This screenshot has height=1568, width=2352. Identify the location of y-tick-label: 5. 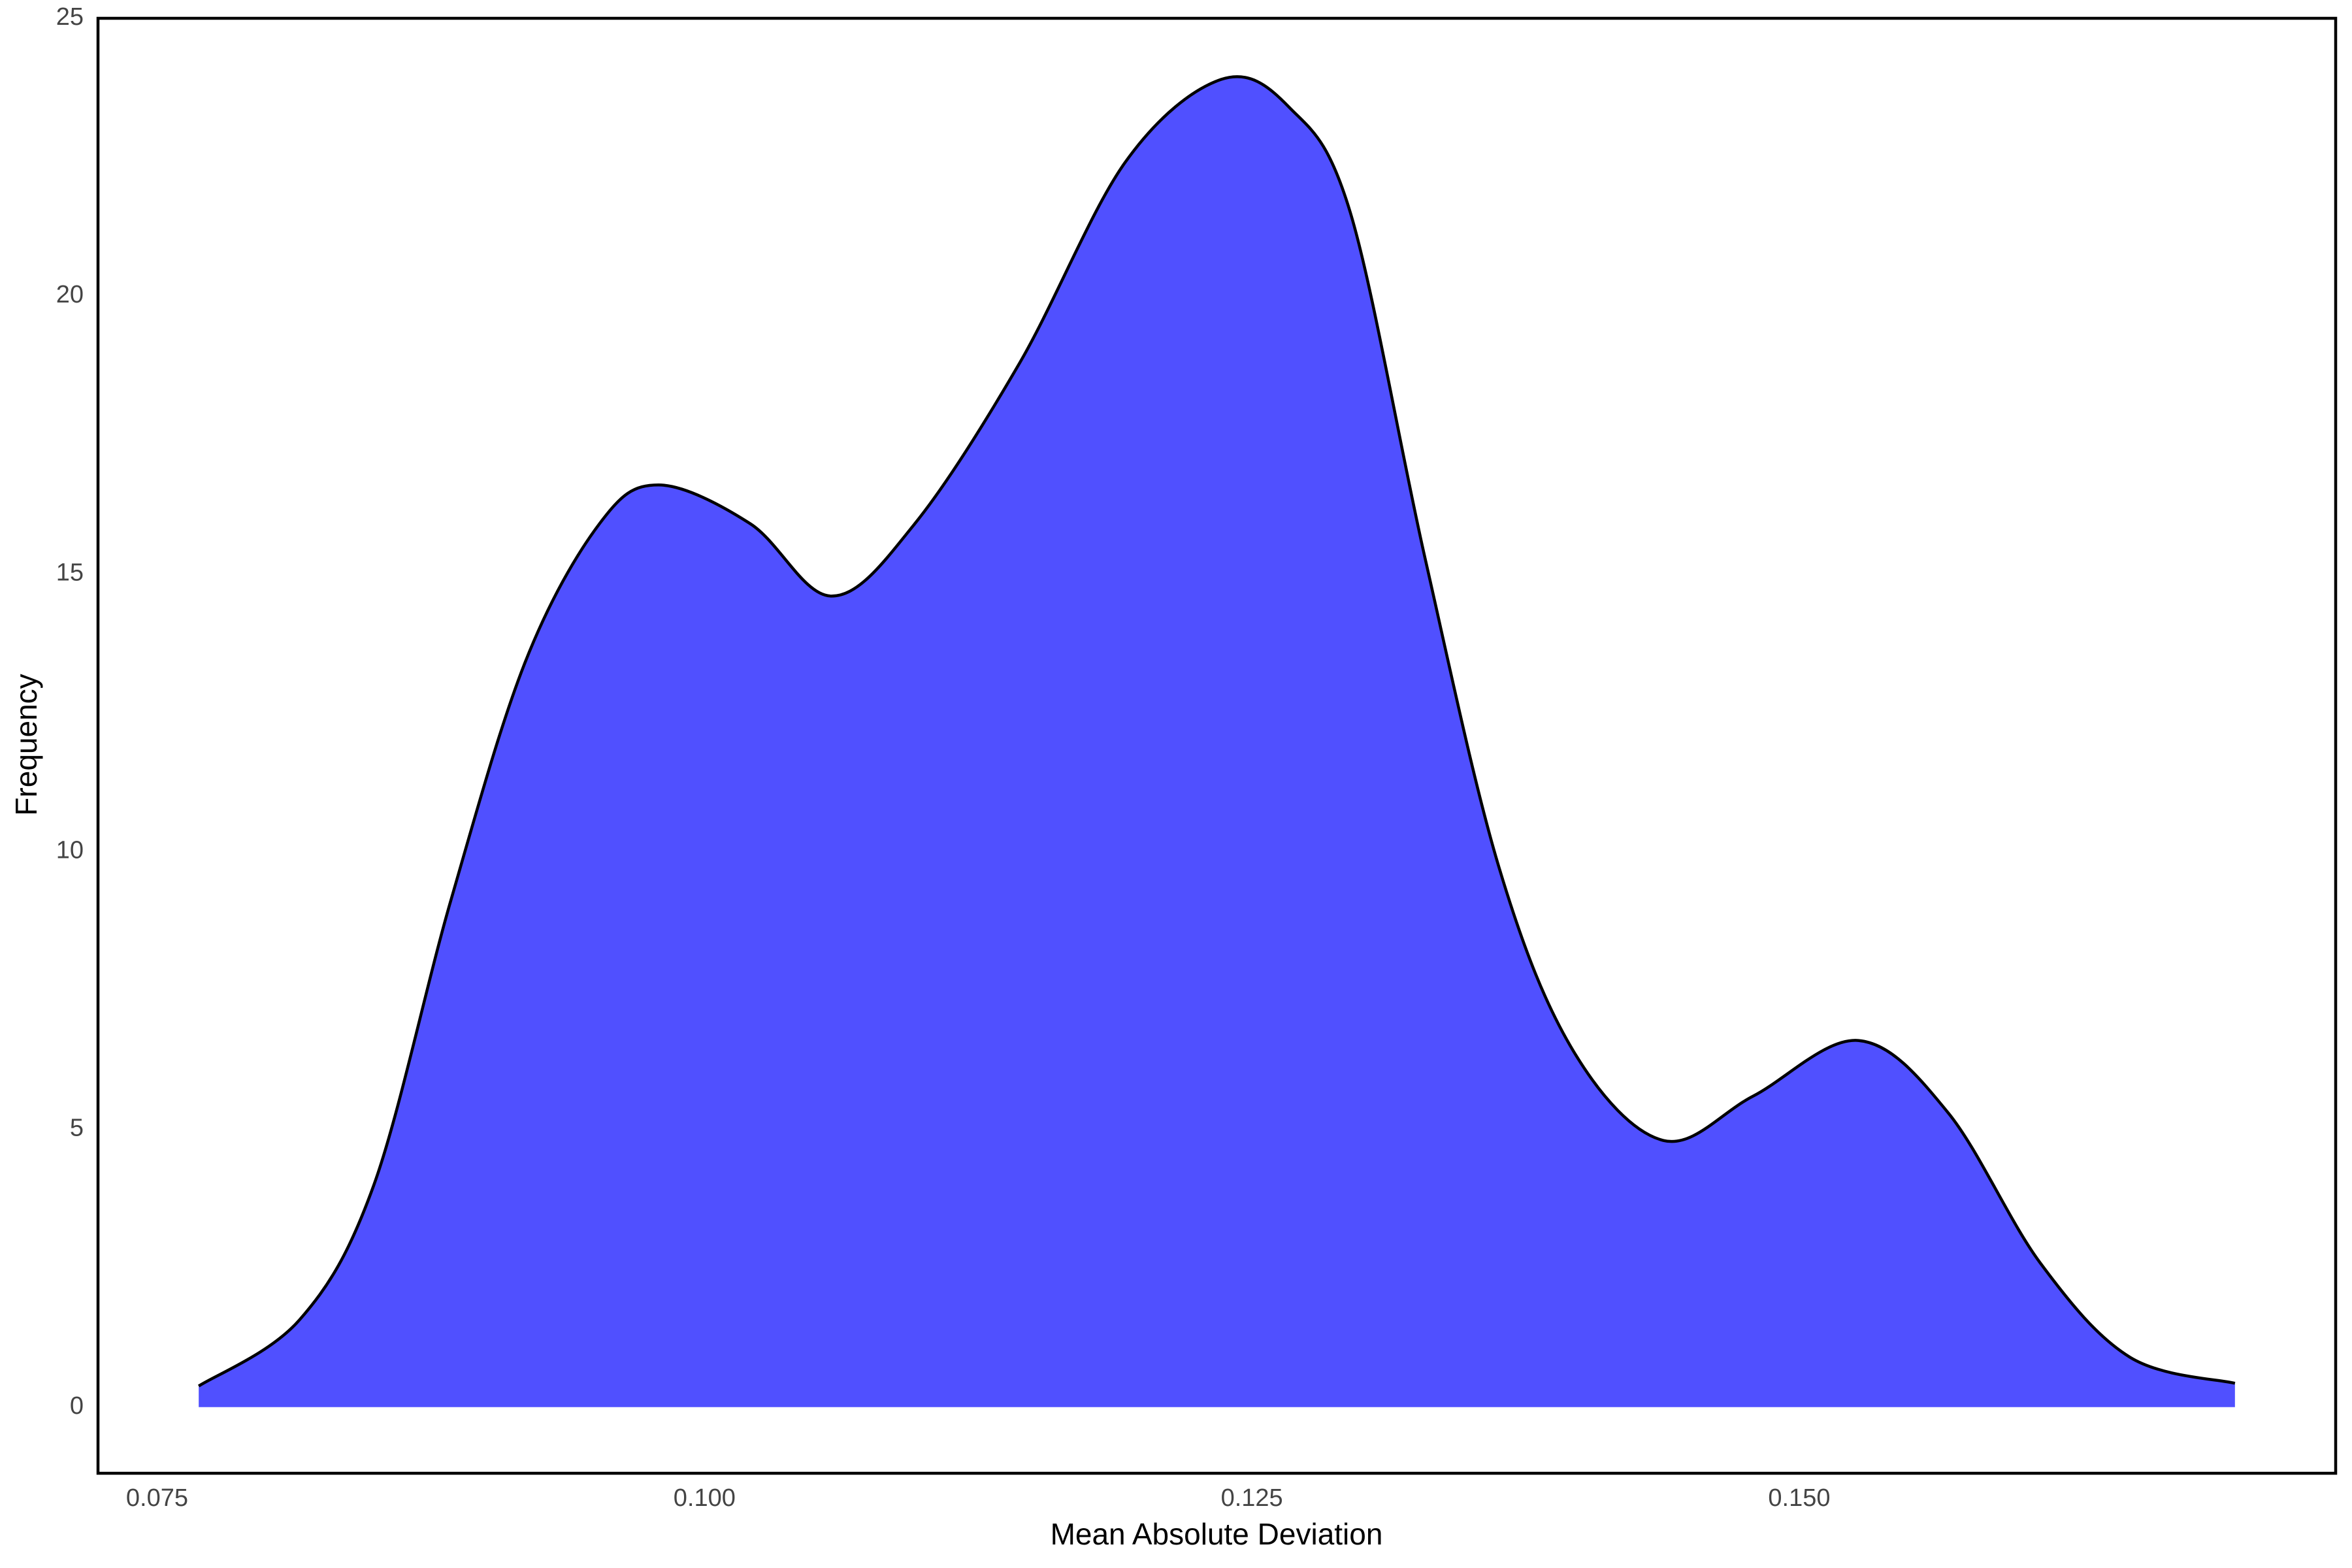
(77, 1128).